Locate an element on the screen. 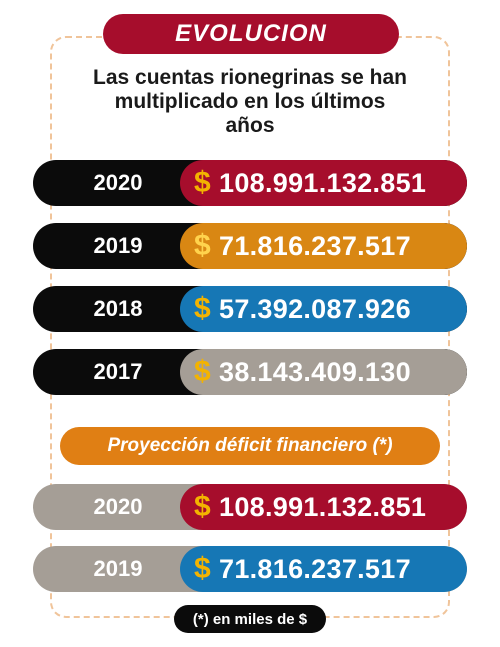 This screenshot has height=647, width=500. title-banner: EVOLUCION is located at coordinates (251, 34).